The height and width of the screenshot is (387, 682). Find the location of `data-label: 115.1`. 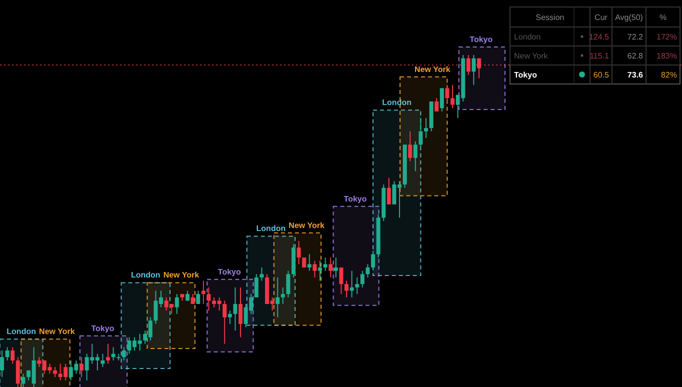

data-label: 115.1 is located at coordinates (600, 56).